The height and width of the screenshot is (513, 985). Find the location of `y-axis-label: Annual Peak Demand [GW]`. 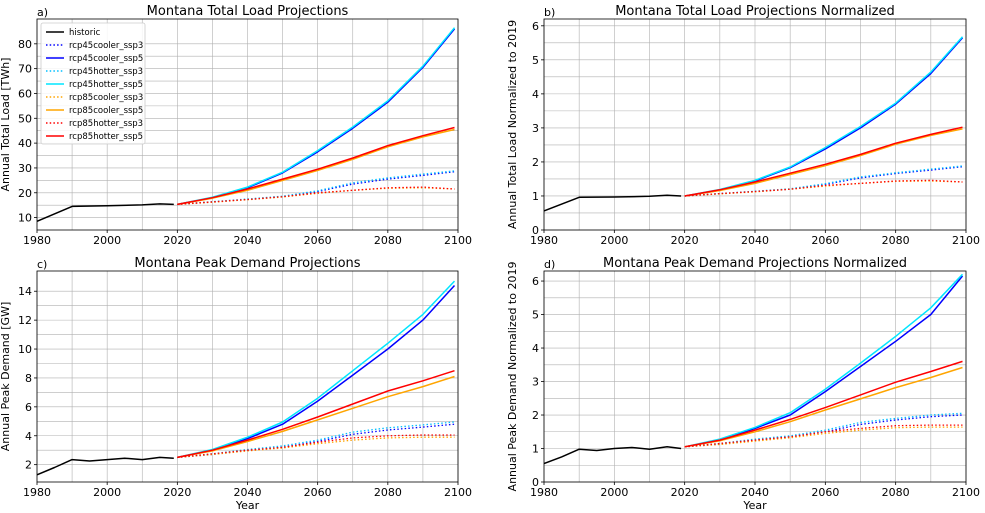

y-axis-label: Annual Peak Demand [GW] is located at coordinates (6, 376).